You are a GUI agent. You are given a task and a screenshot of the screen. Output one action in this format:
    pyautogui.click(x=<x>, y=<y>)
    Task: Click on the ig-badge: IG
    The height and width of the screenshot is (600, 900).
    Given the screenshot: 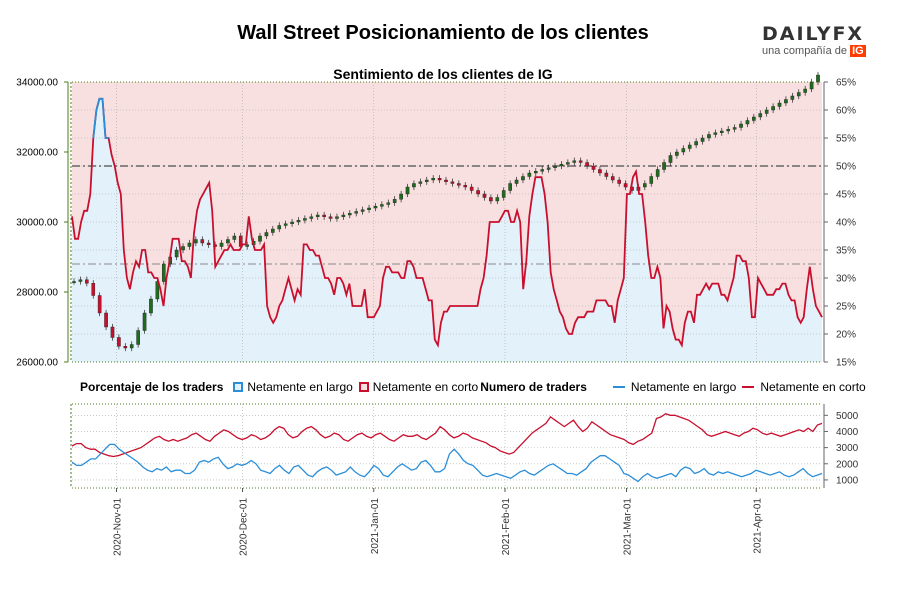 What is the action you would take?
    pyautogui.click(x=858, y=51)
    